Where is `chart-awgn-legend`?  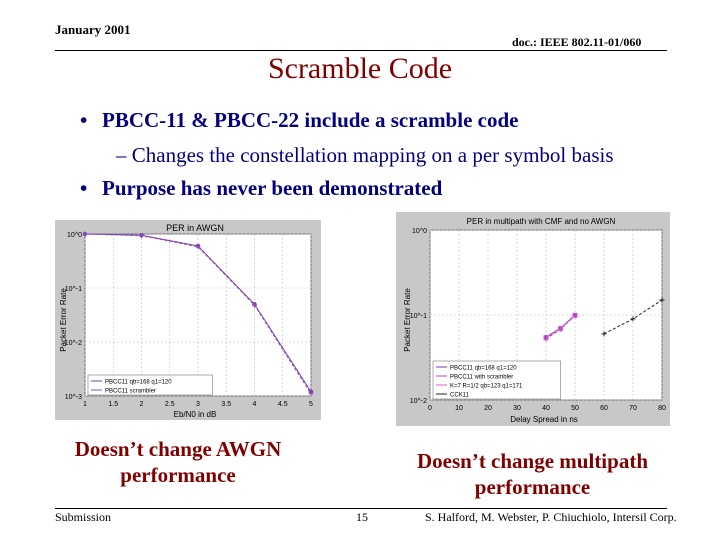 chart-awgn-legend is located at coordinates (150, 385).